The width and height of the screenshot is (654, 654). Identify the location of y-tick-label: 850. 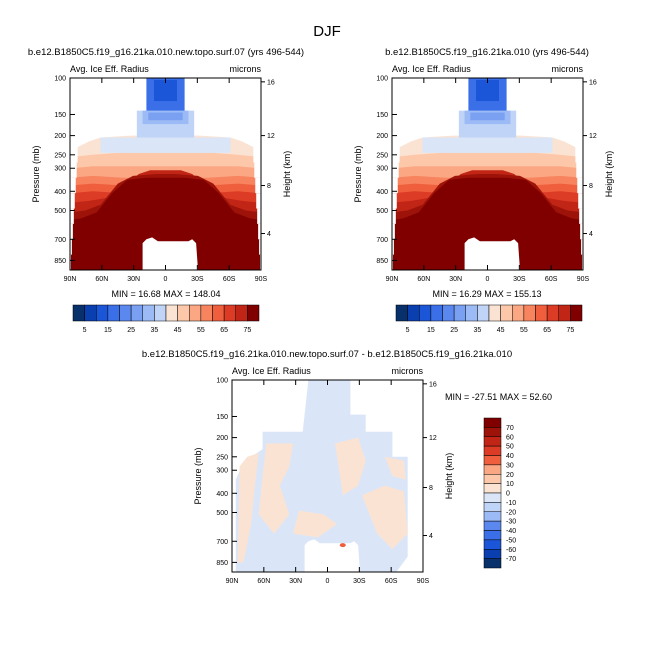
(382, 261).